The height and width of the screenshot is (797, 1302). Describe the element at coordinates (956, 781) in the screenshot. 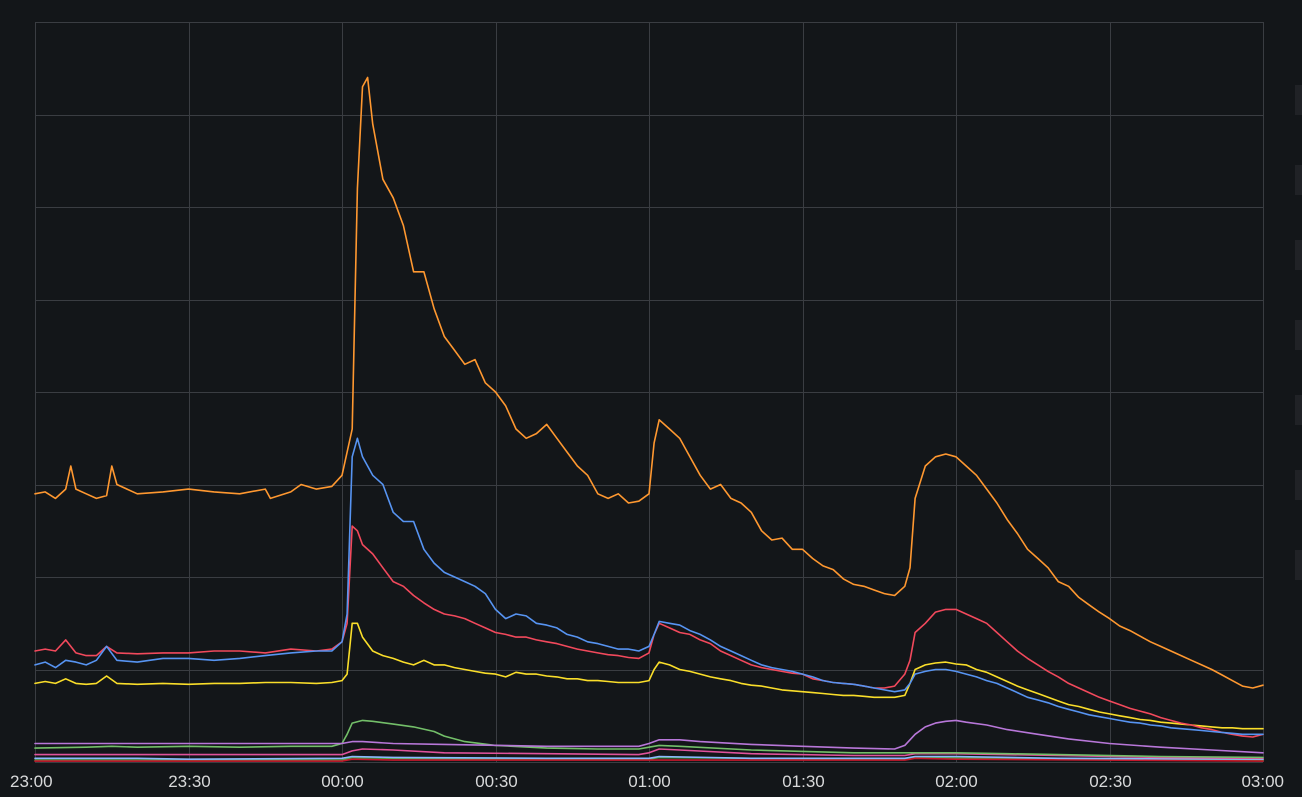

I see `x-tick-label: 02:00` at that location.